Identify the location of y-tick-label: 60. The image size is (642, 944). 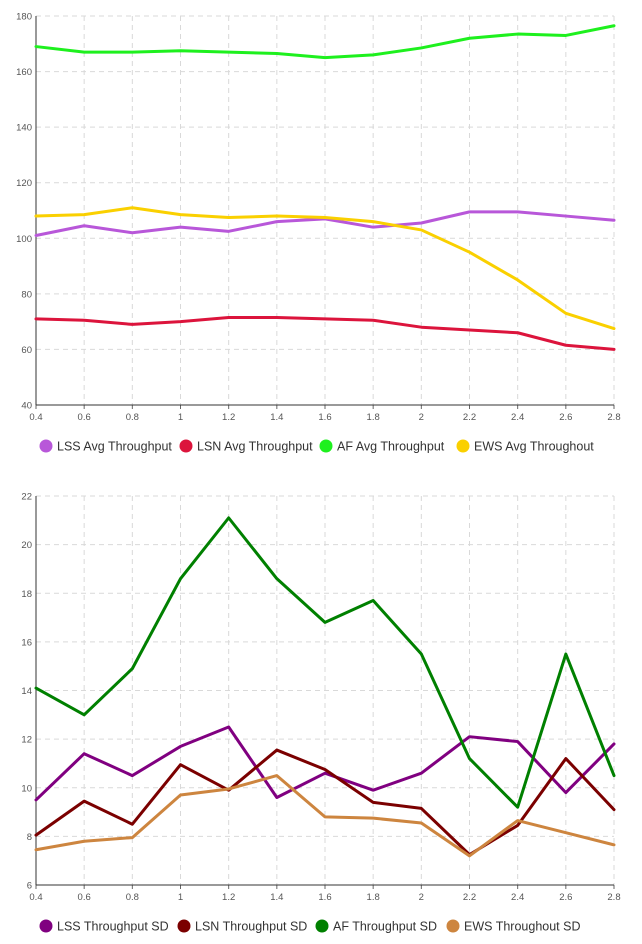
(26, 350).